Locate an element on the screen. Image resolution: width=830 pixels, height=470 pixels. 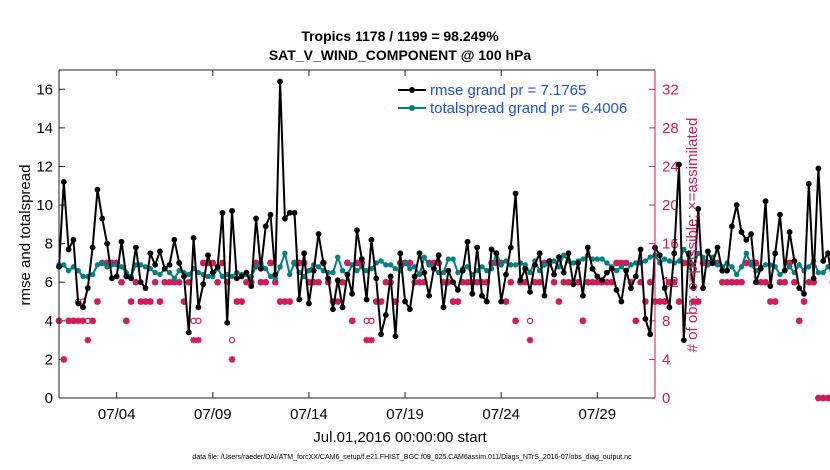
x-tick-label: 07/04 is located at coordinates (117, 414).